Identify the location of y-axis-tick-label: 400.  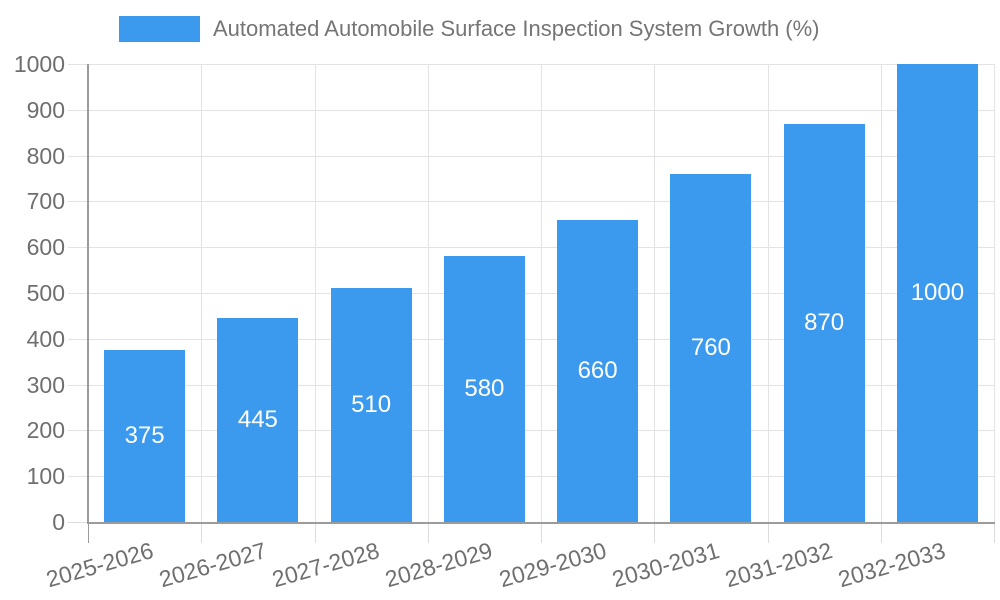
(45, 339).